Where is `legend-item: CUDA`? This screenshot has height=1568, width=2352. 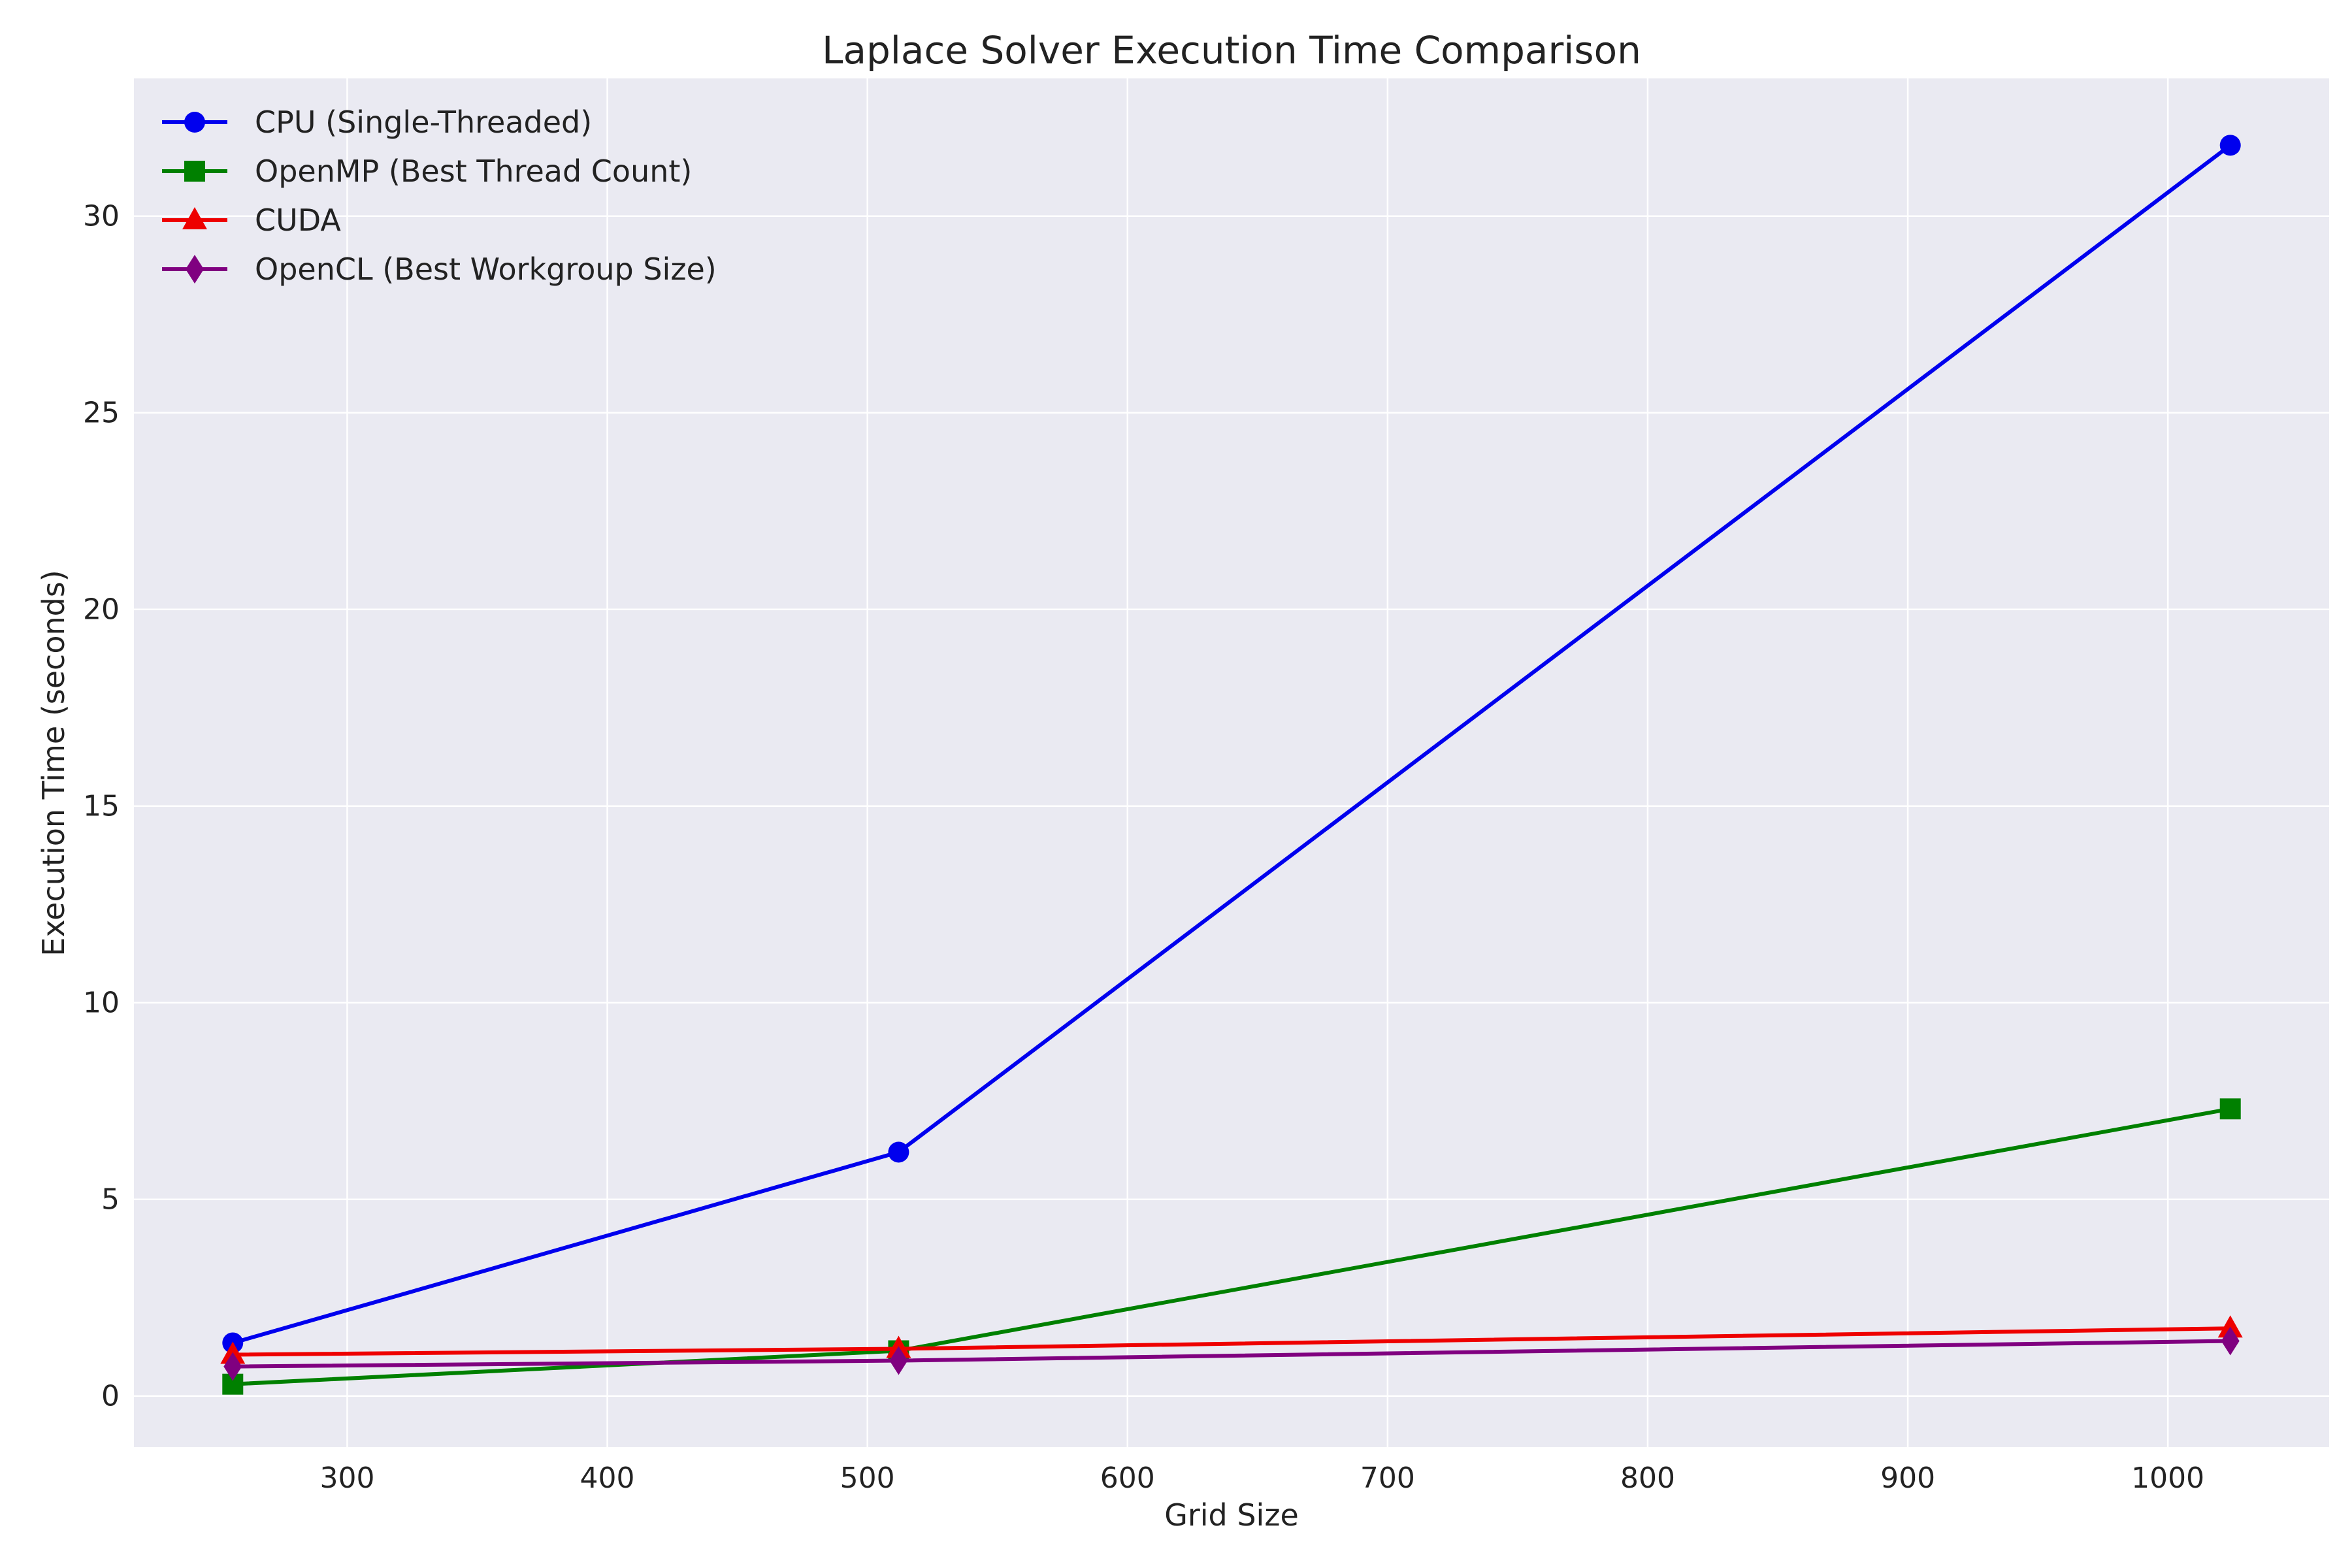
legend-item: CUDA is located at coordinates (251, 220).